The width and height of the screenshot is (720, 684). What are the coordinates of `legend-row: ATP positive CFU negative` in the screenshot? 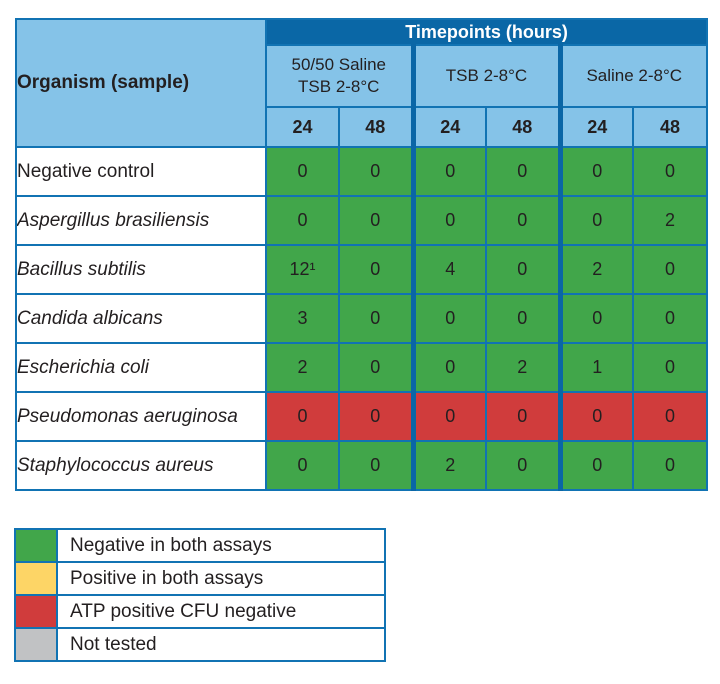 It's located at (200, 611).